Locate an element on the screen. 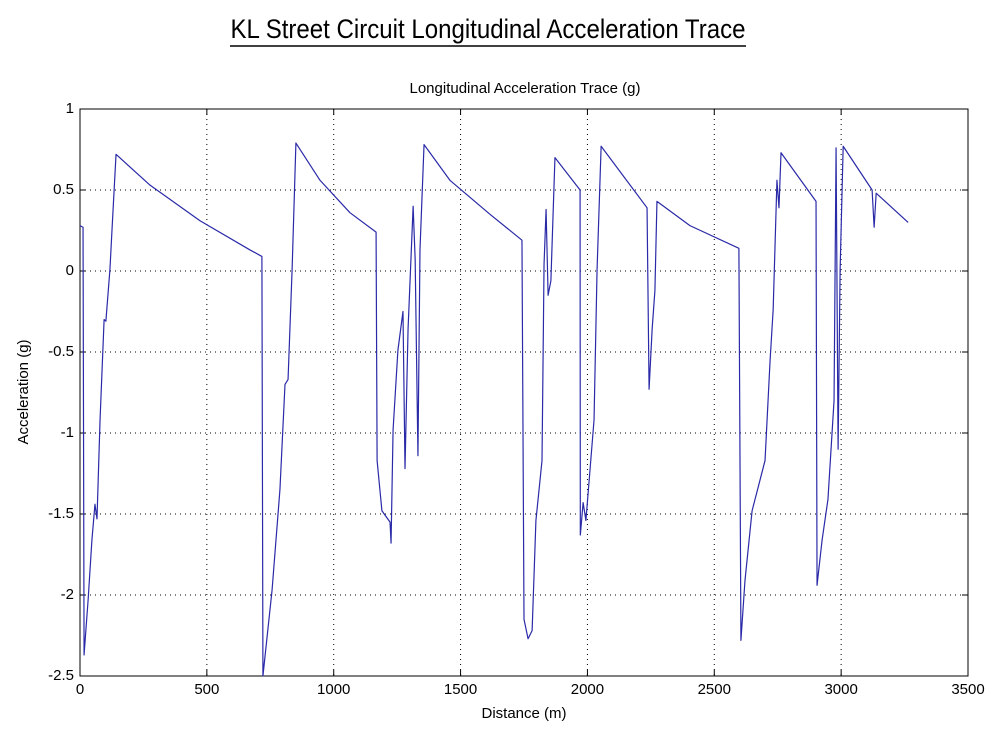 The image size is (1000, 729). y-axis-label: Acceleration (g) is located at coordinates (23, 391).